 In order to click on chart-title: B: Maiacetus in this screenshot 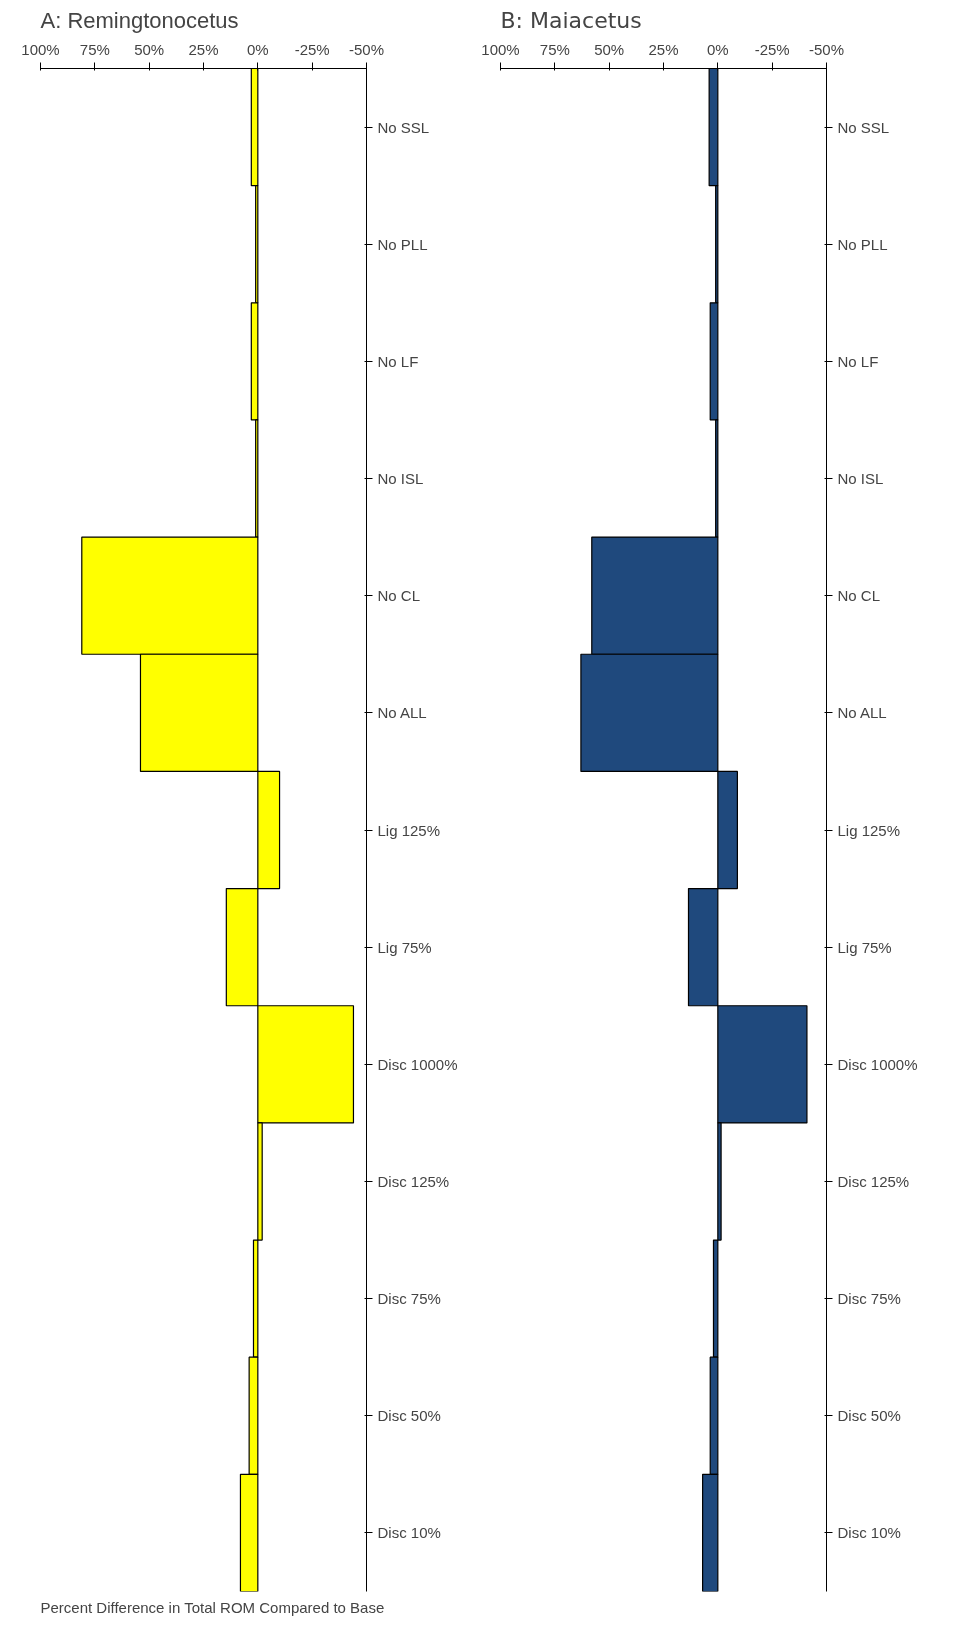, I will do `click(571, 20)`.